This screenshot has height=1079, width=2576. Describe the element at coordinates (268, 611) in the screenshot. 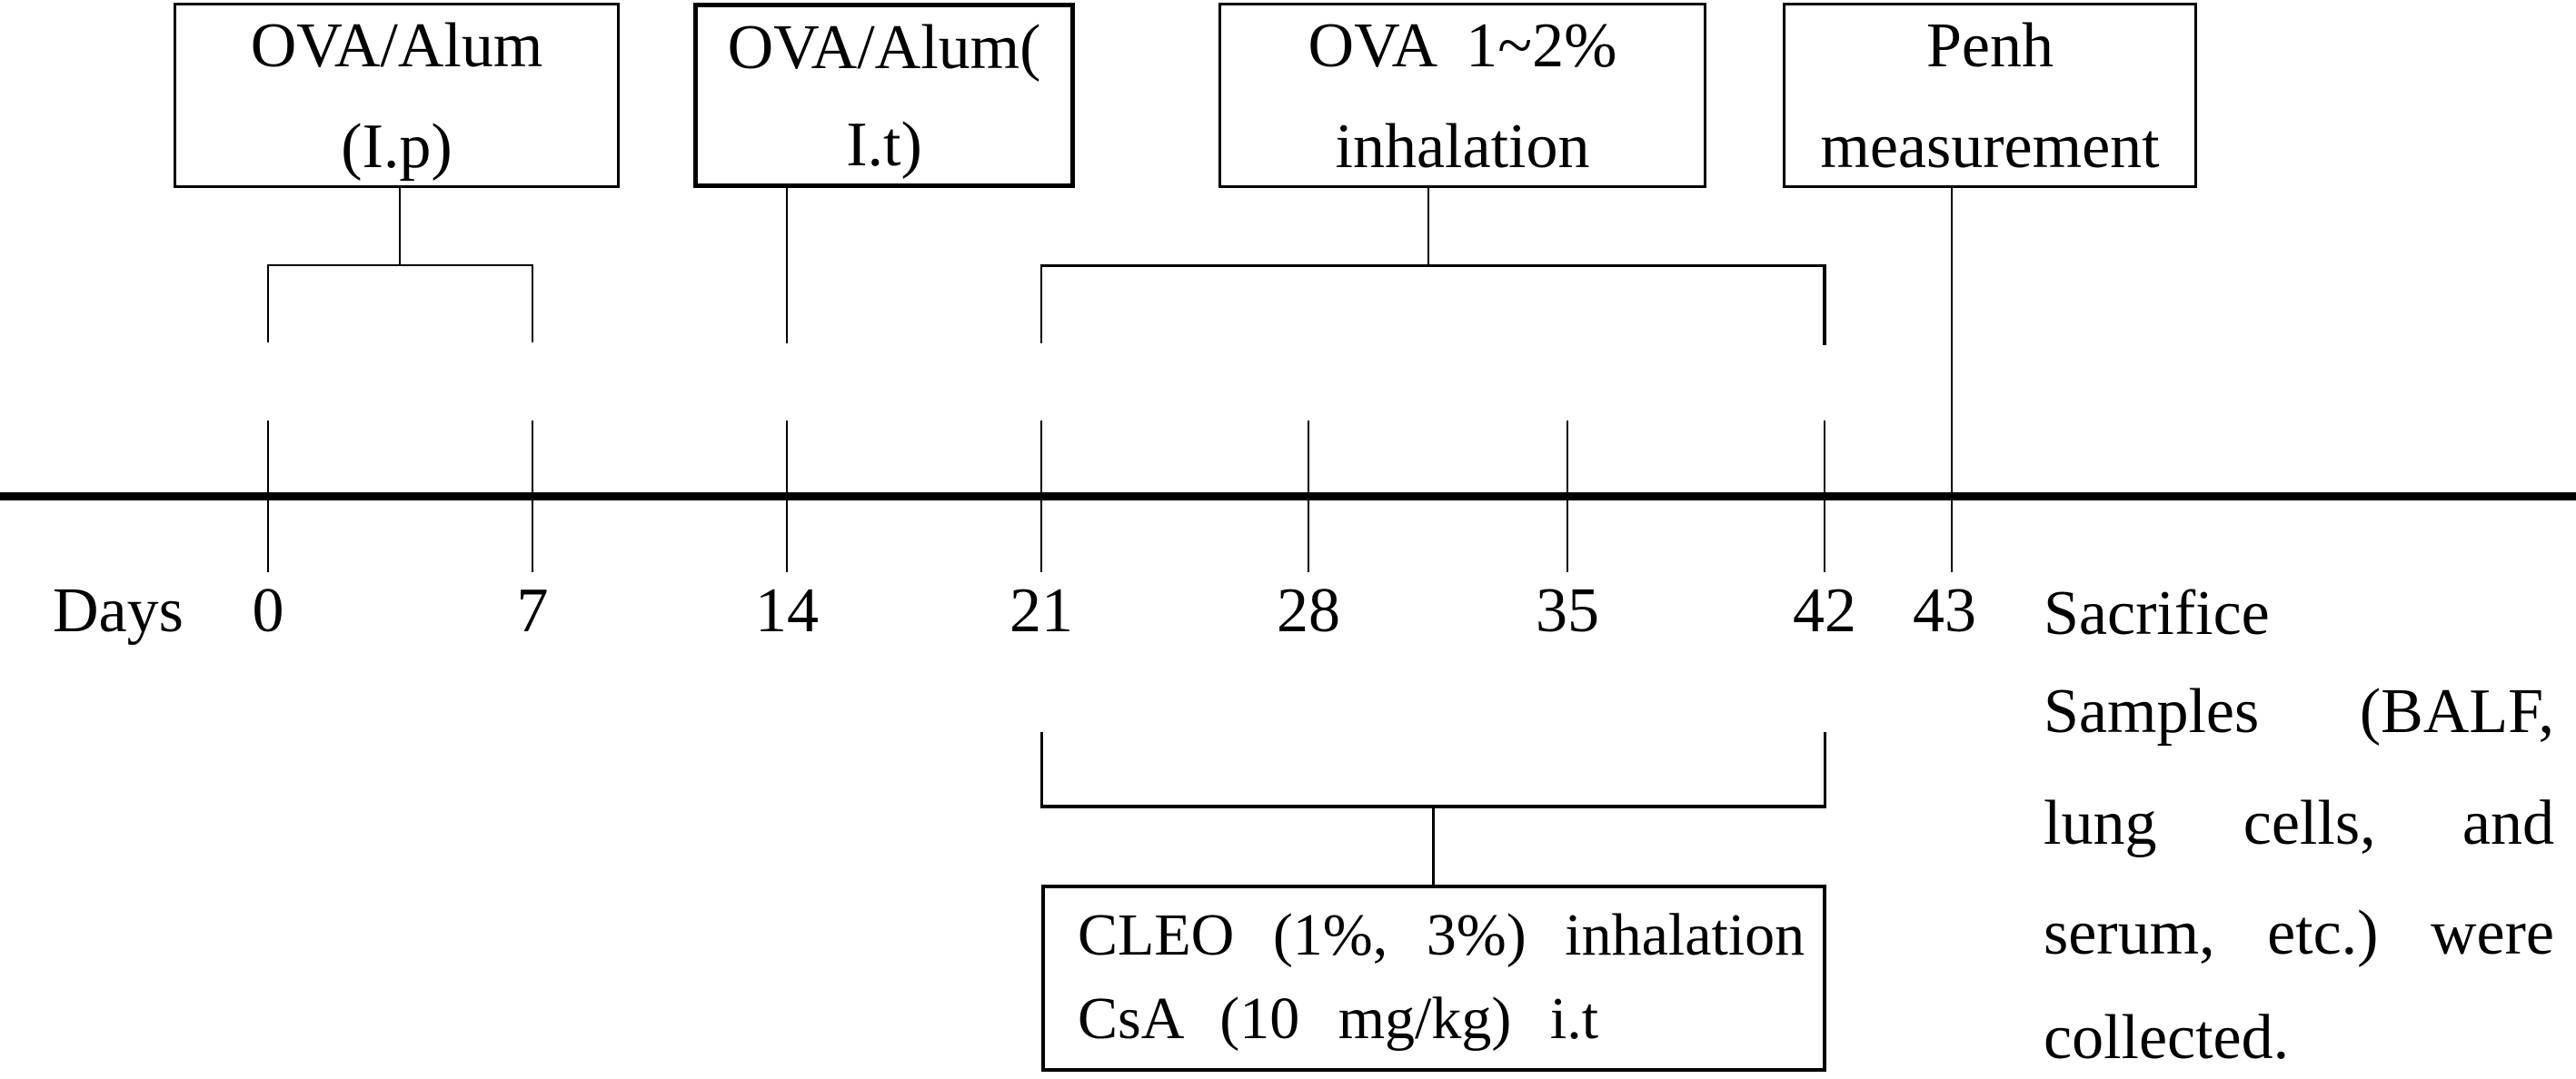

I see `tick-label-day-0: 0` at that location.